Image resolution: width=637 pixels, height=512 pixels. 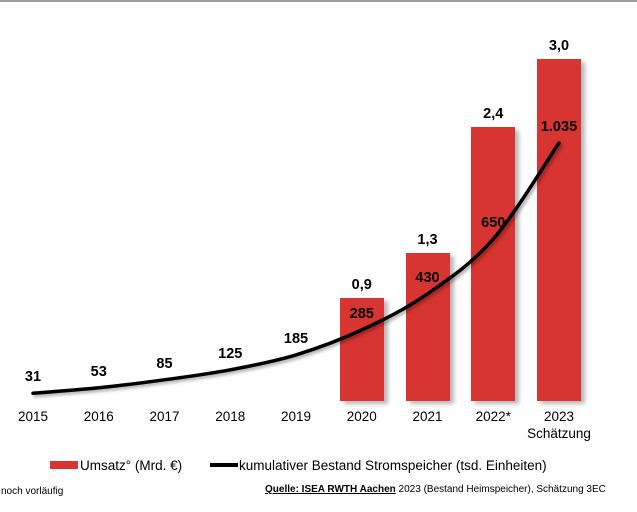 What do you see at coordinates (224, 465) in the screenshot?
I see `line-swatch-icon` at bounding box center [224, 465].